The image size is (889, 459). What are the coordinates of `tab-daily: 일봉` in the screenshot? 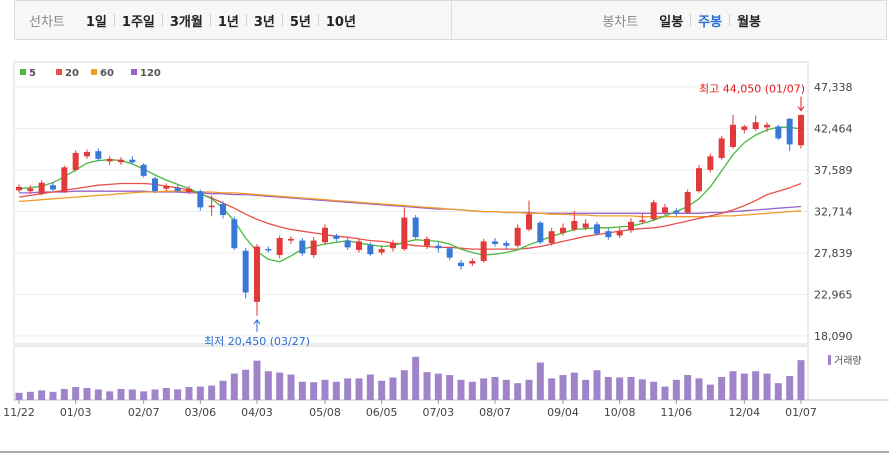 It's located at (671, 22).